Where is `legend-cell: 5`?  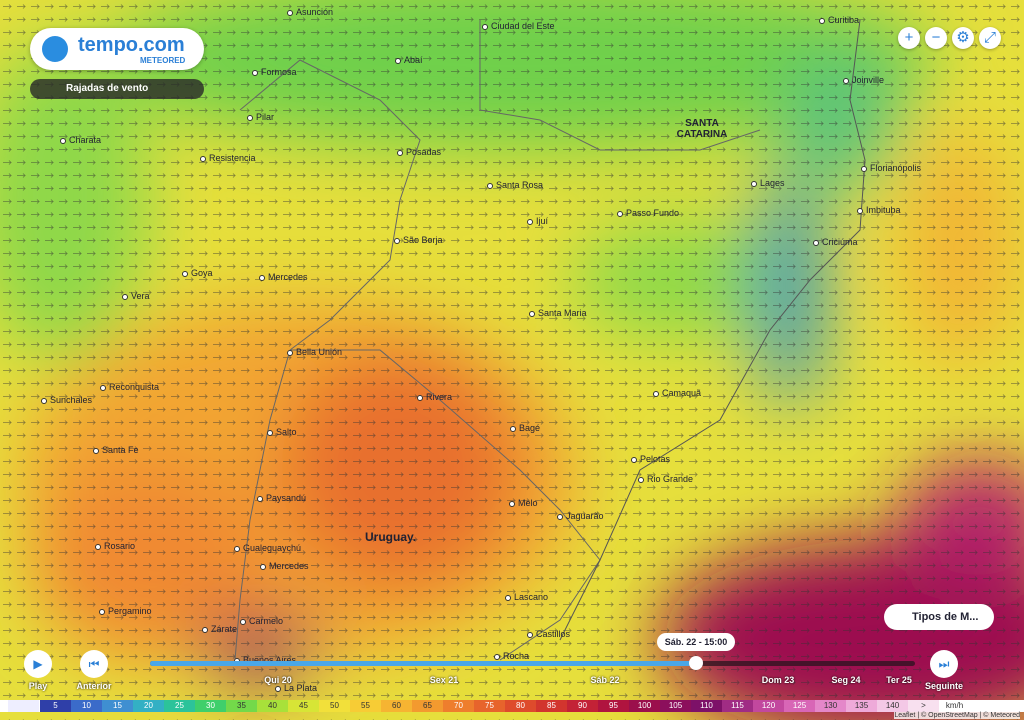 legend-cell: 5 is located at coordinates (55, 706).